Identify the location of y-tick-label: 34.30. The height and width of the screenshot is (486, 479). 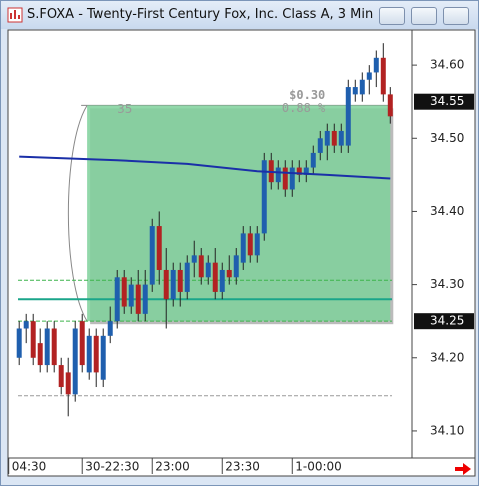
(447, 284).